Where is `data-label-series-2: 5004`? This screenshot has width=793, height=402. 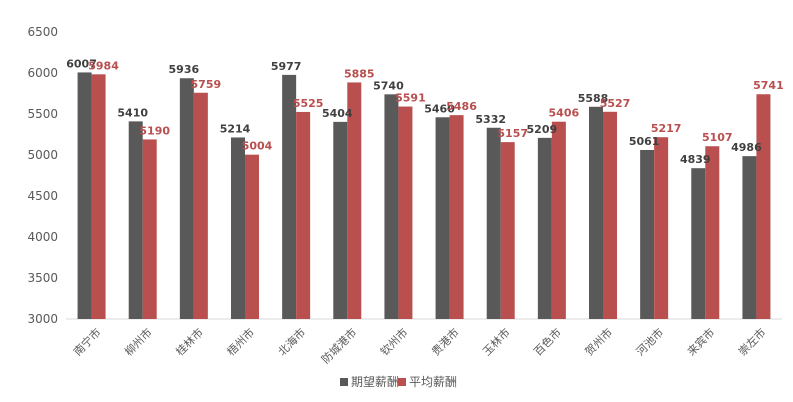
data-label-series-2: 5004 is located at coordinates (257, 146).